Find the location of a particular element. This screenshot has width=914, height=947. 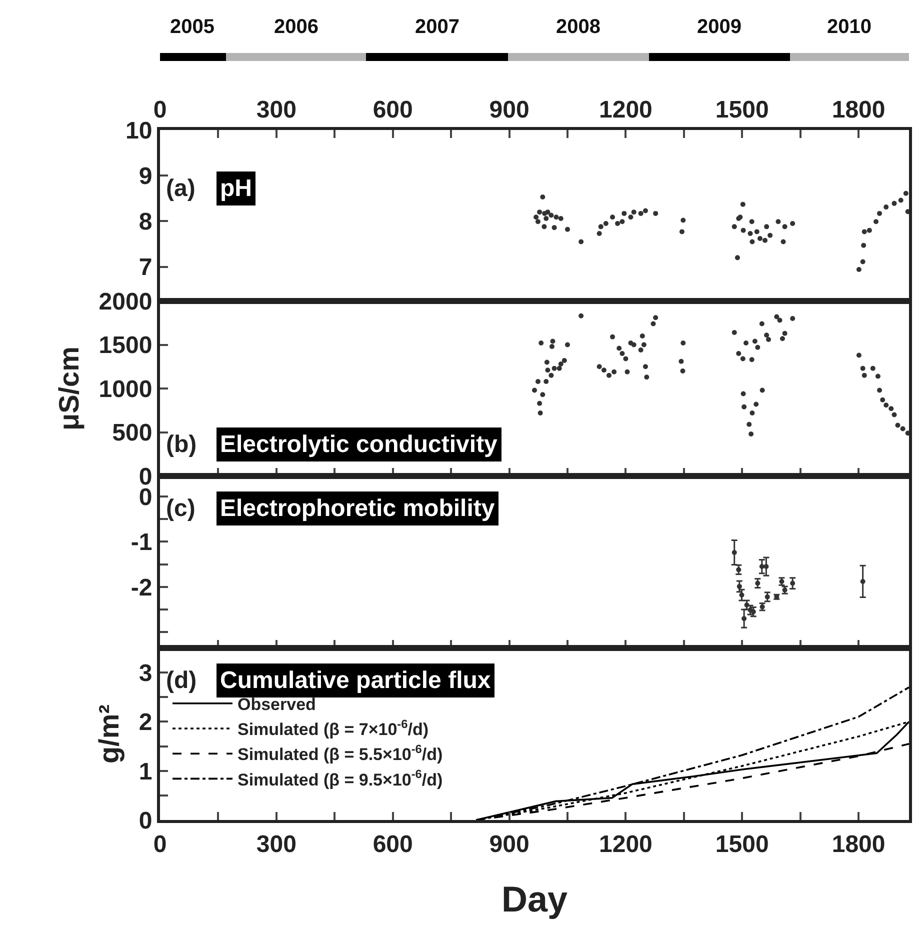

annotation: (b) is located at coordinates (181, 444).